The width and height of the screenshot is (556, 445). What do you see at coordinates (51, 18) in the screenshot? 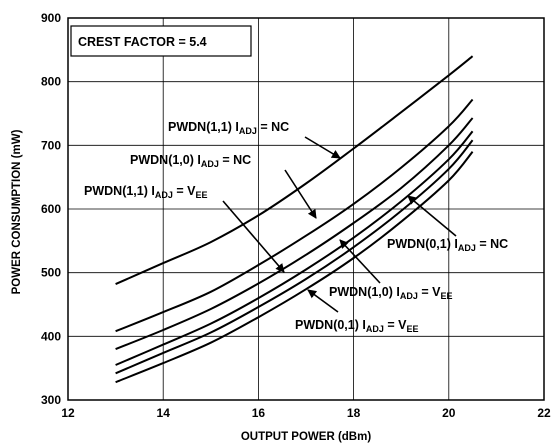
I see `y-tick-label: 900` at bounding box center [51, 18].